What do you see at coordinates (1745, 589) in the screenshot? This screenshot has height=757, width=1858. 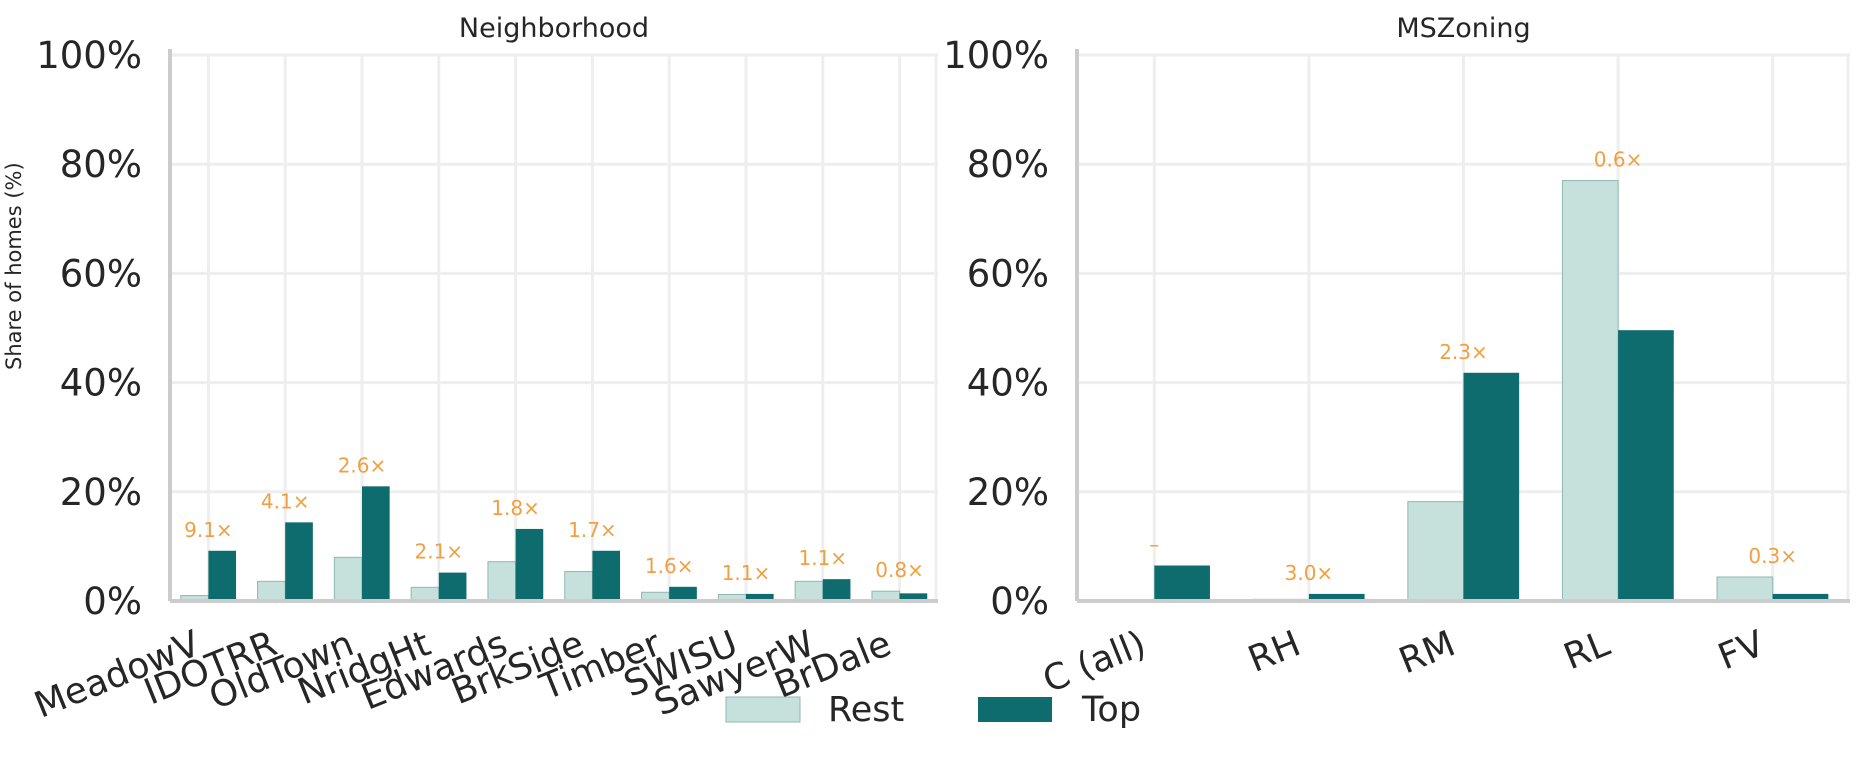 I see `bar-rest-fv` at bounding box center [1745, 589].